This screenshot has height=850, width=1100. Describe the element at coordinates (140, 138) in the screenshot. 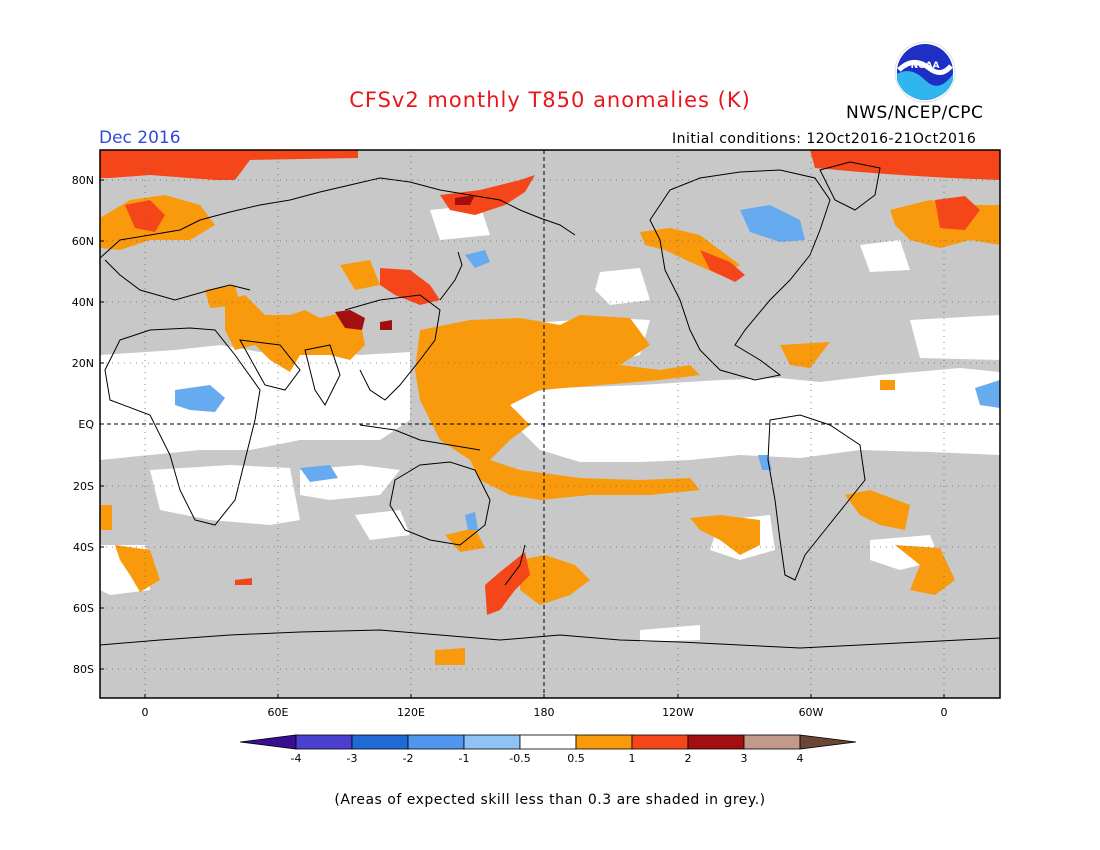

I see `forecast-period: Dec 2016` at that location.